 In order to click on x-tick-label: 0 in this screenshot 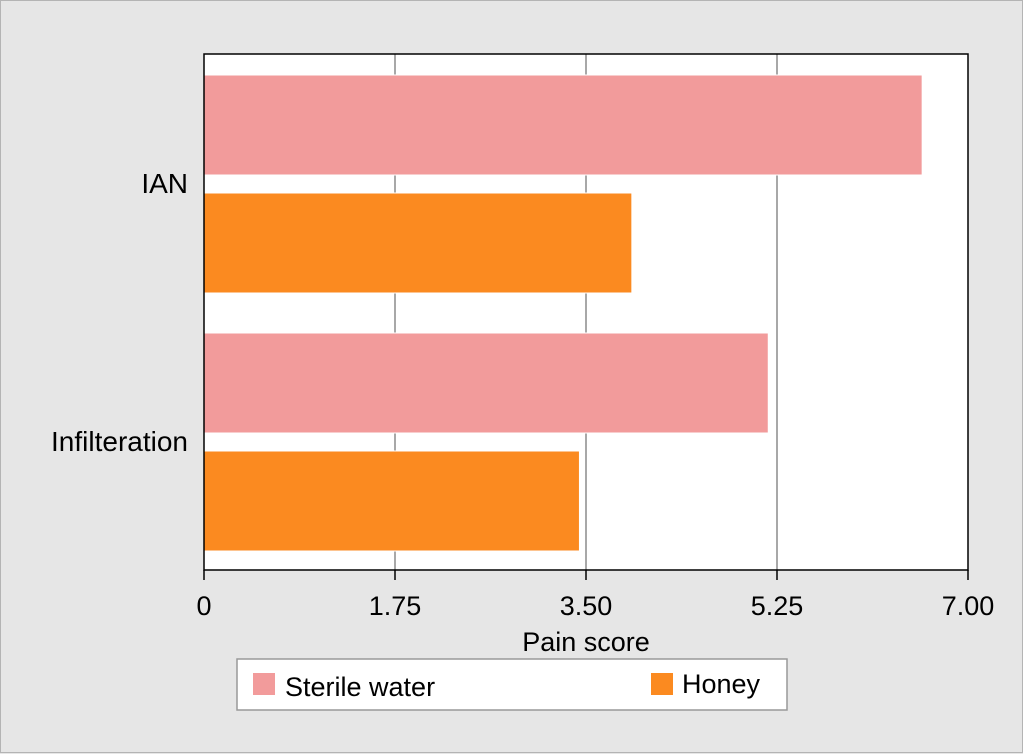, I will do `click(203, 606)`.